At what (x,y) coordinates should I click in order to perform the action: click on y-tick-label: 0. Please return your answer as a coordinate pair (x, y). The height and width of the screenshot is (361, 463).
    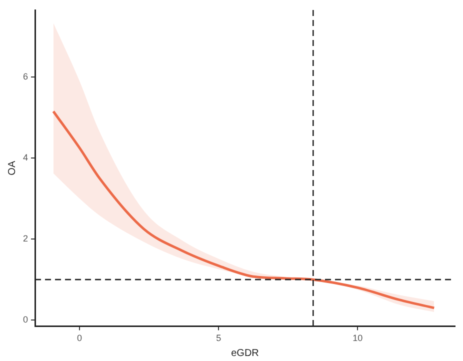
    Looking at the image, I should click on (25, 319).